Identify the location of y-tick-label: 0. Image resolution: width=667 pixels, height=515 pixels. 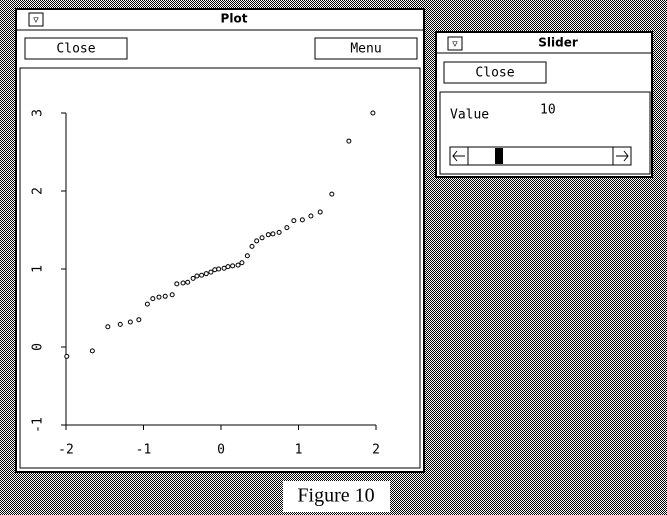
(38, 347).